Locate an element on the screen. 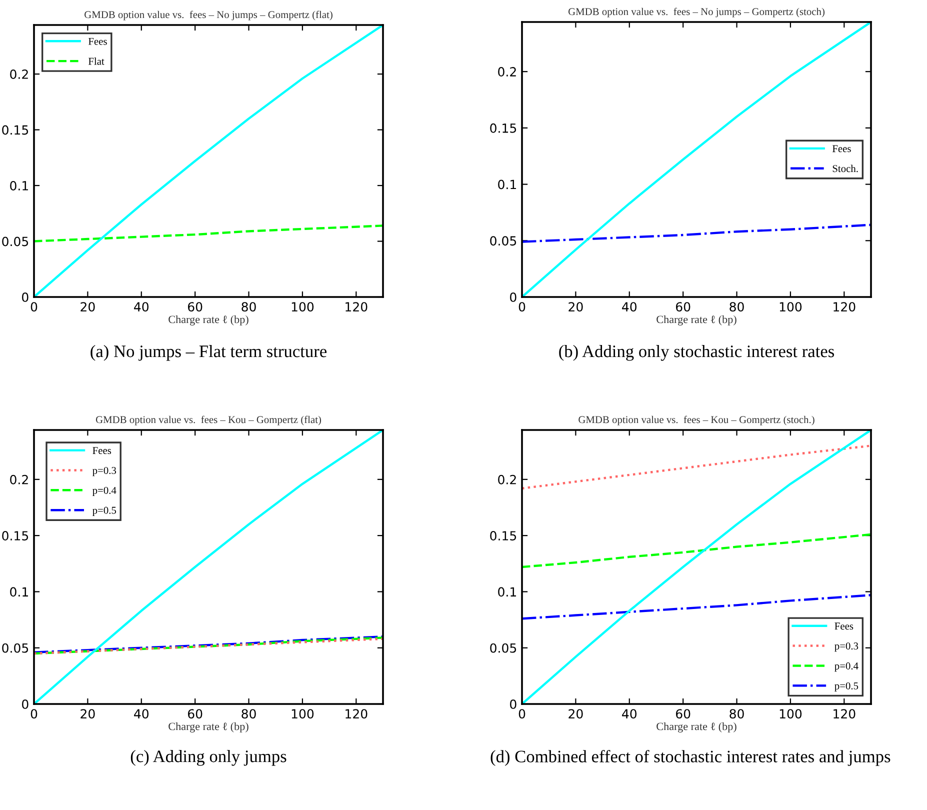 The image size is (927, 810). chart-title: GMDB option value vs. fees – Kou – Gompertz (flat) is located at coordinates (209, 421).